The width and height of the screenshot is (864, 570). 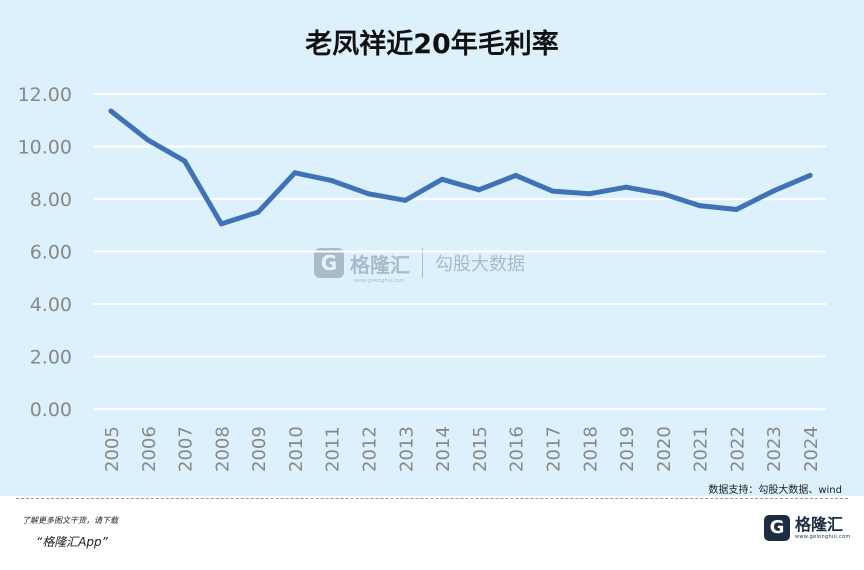 I want to click on data-source: 数据支持：勾股大数据、wind, so click(x=775, y=490).